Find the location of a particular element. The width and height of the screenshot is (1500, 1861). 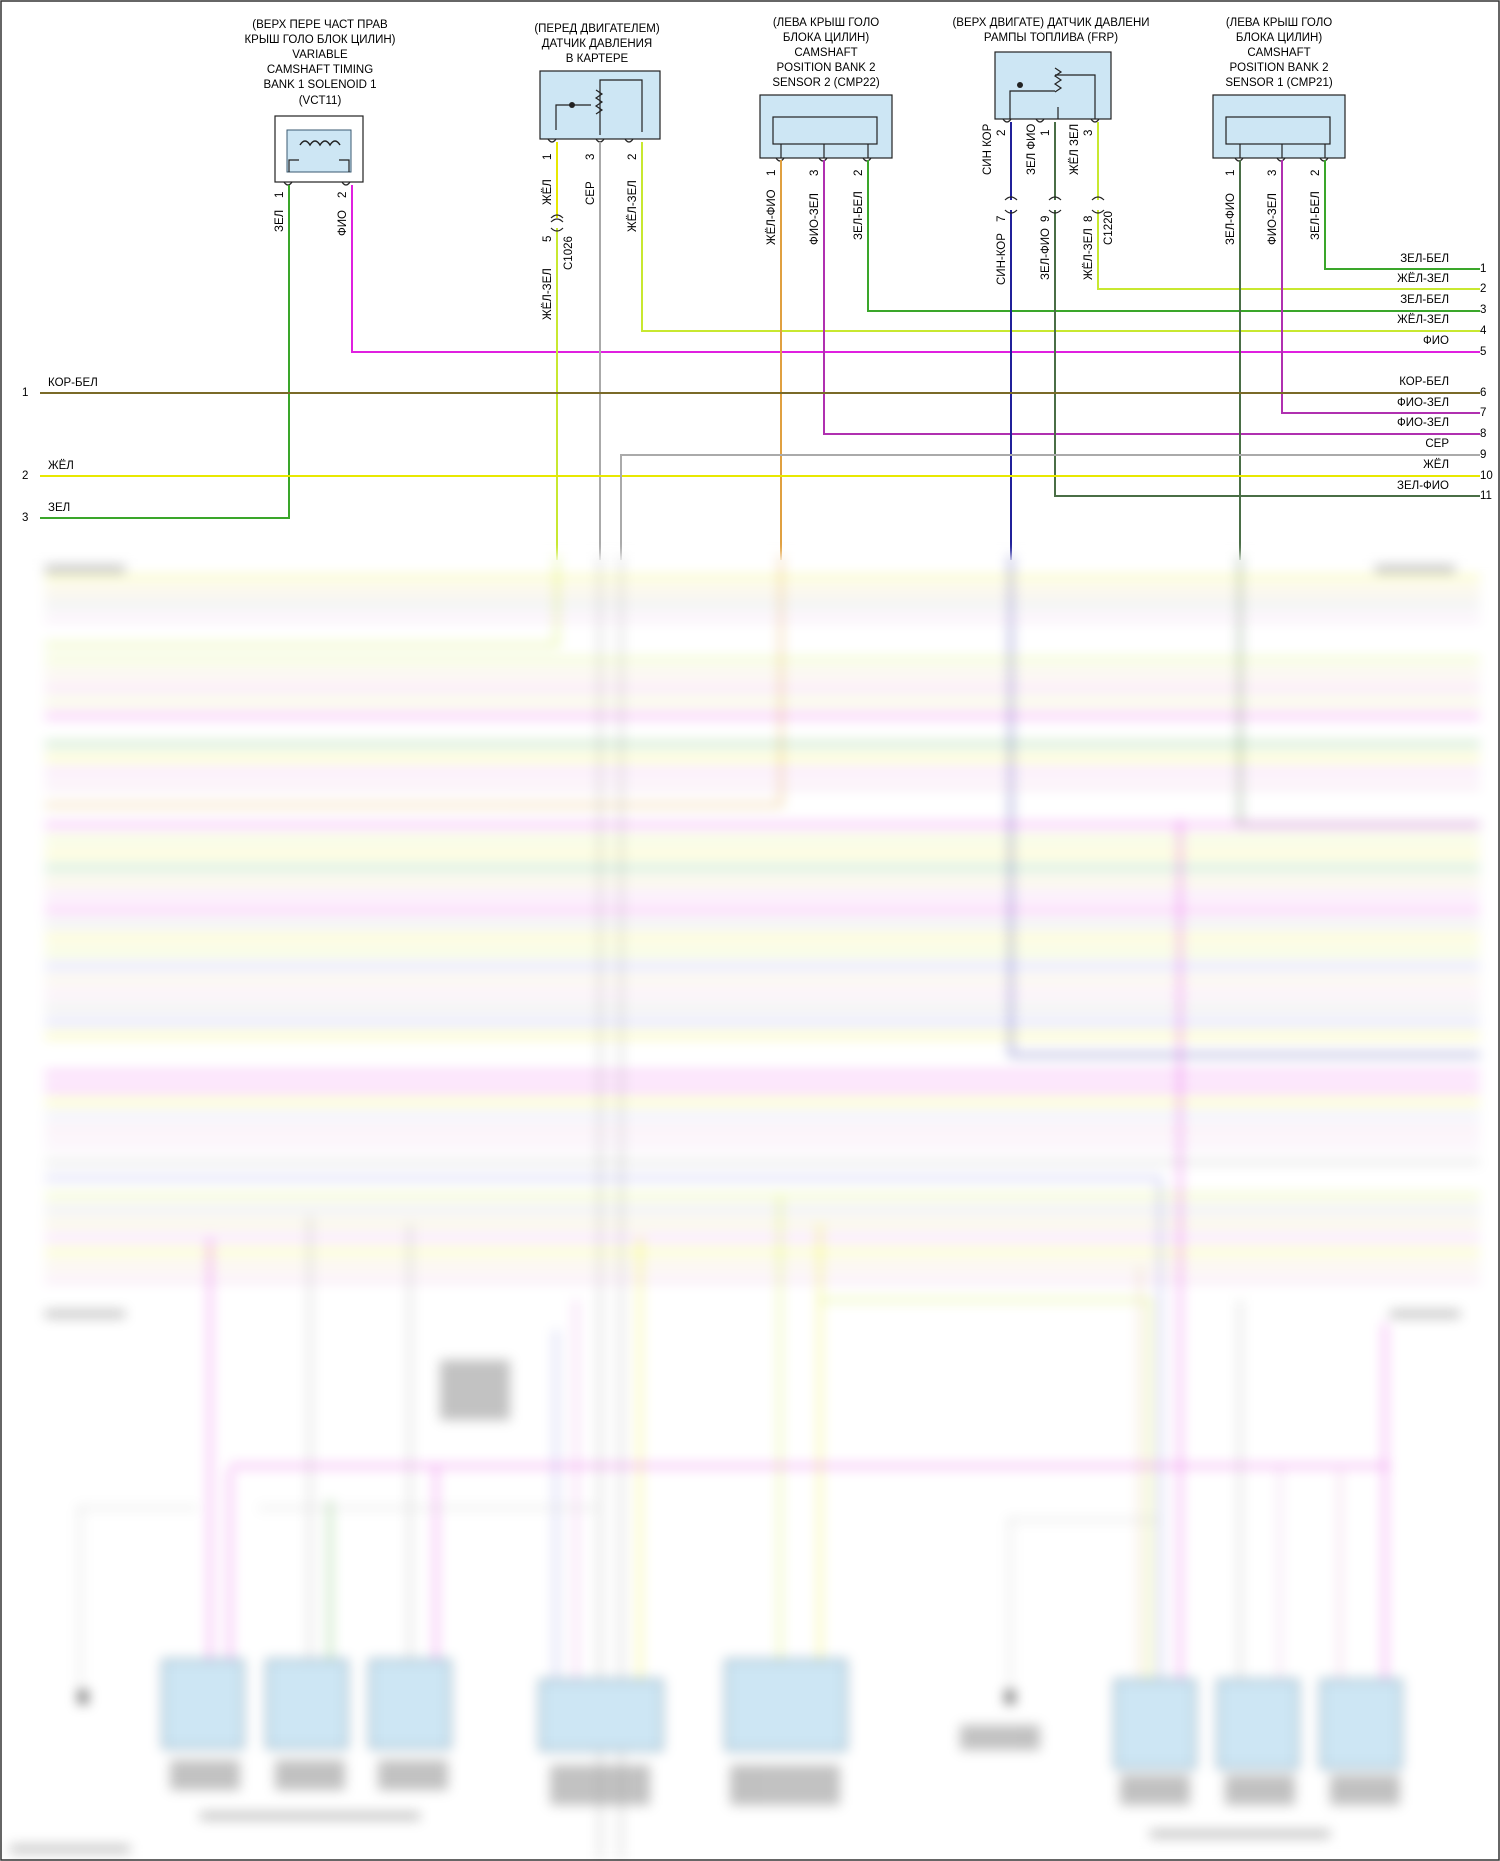

cmp22-sensor is located at coordinates (826, 128).